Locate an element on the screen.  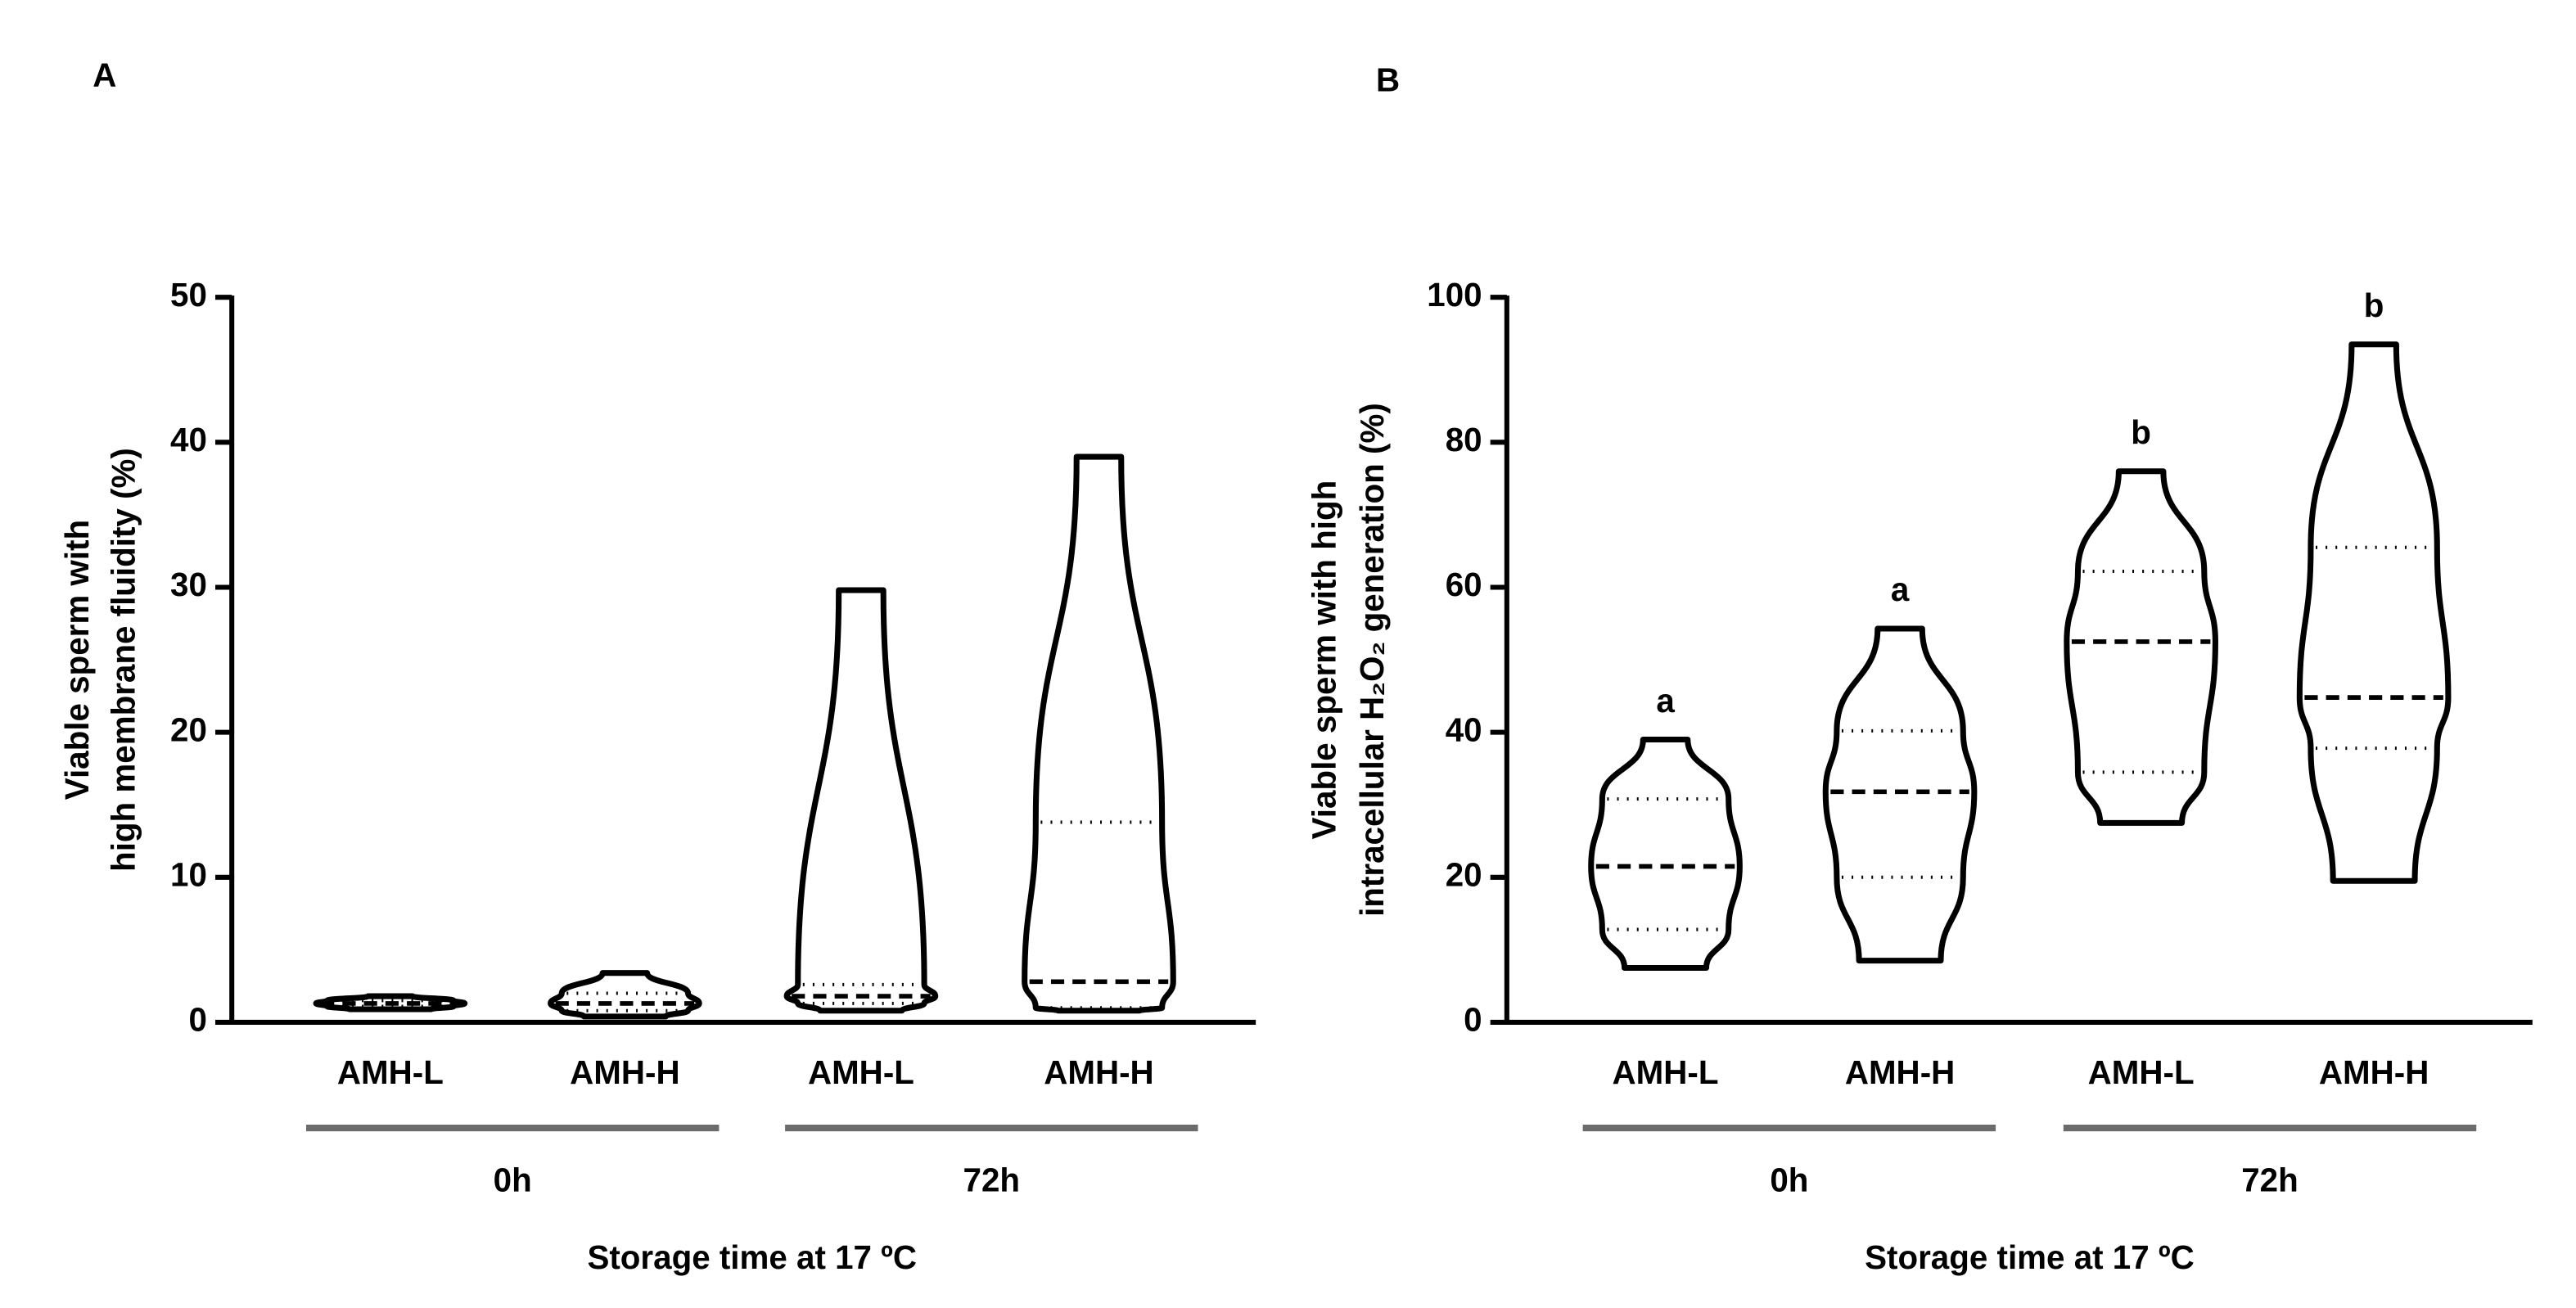
y-axis-label: Viable sperm with is located at coordinates (77, 660).